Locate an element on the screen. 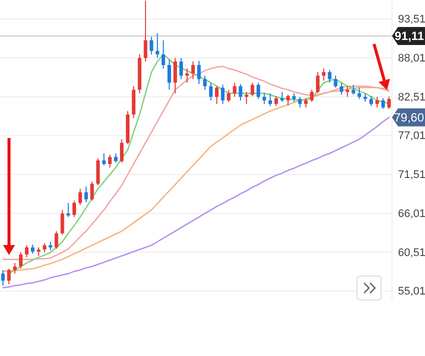  ref-line-label: 91,11 is located at coordinates (409, 35).